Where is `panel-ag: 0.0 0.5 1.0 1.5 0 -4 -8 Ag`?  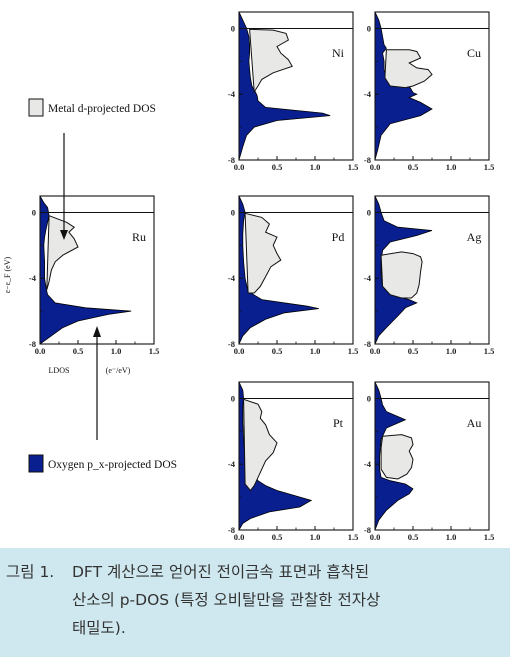
panel-ag: 0.0 0.5 1.0 1.5 0 -4 -8 Ag is located at coordinates (429, 275).